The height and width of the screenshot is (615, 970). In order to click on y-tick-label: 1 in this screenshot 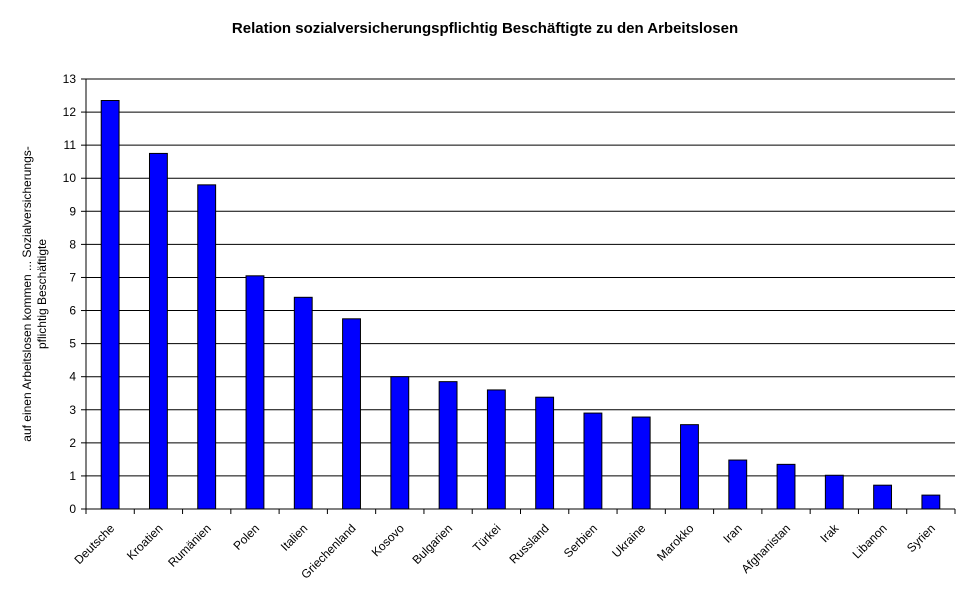, I will do `click(72, 476)`.